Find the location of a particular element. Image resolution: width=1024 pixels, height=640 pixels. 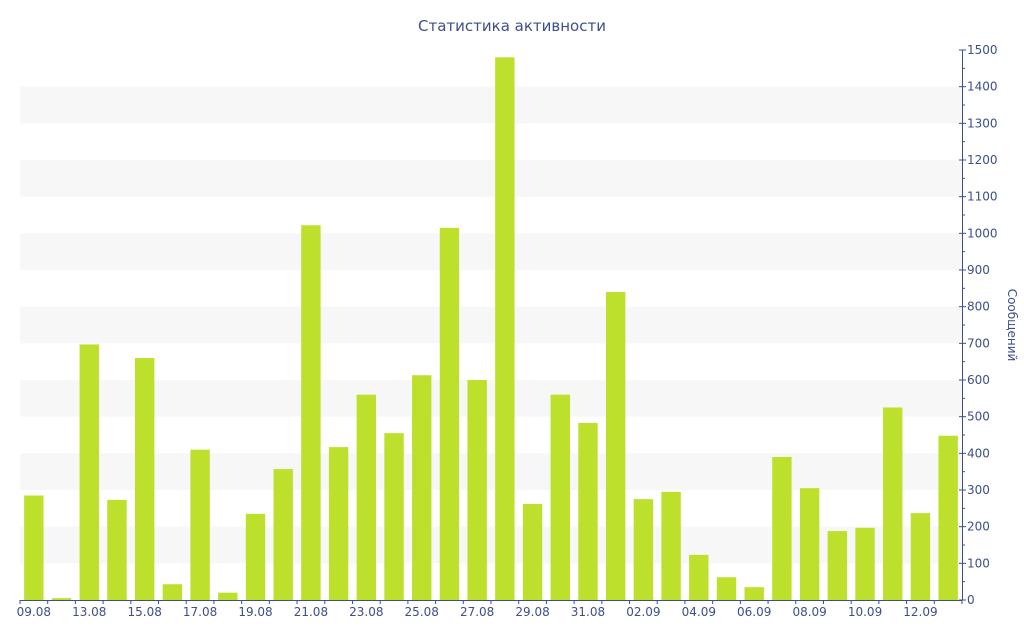

bar-30.08 is located at coordinates (560, 497).